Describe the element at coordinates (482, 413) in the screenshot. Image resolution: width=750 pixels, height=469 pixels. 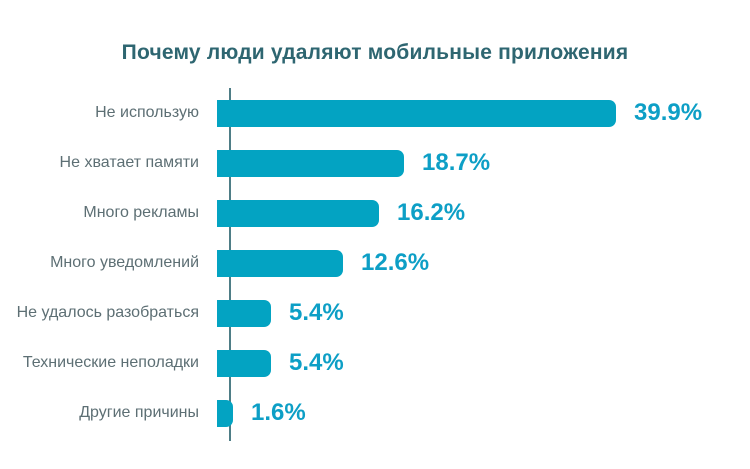
I see `bar-track: 1.6%` at that location.